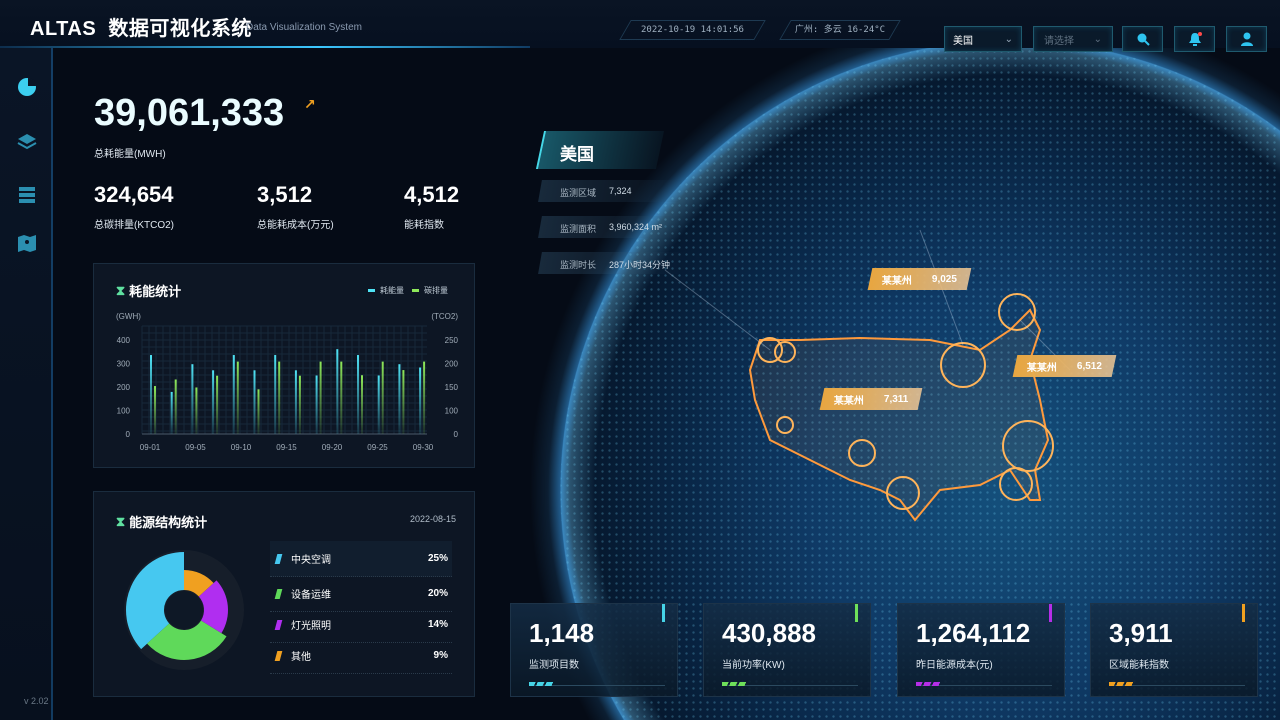 This screenshot has width=1280, height=720. Describe the element at coordinates (787, 650) in the screenshot. I see `stat-card: 430,888 当前功率(KW)` at that location.